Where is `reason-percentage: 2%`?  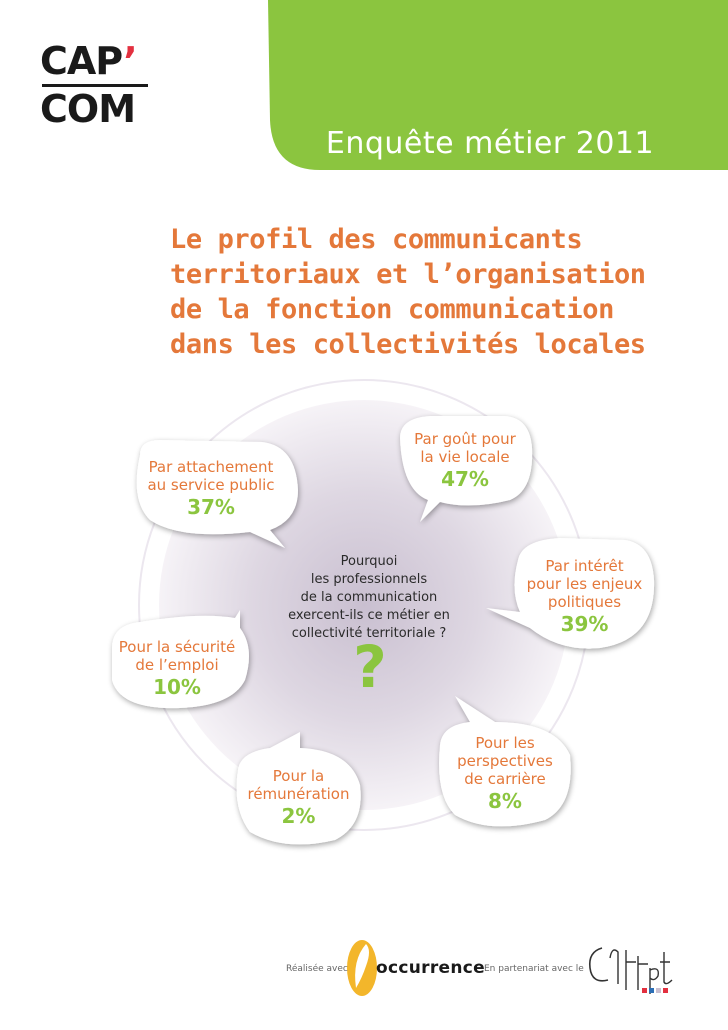
reason-percentage: 2% is located at coordinates (298, 816).